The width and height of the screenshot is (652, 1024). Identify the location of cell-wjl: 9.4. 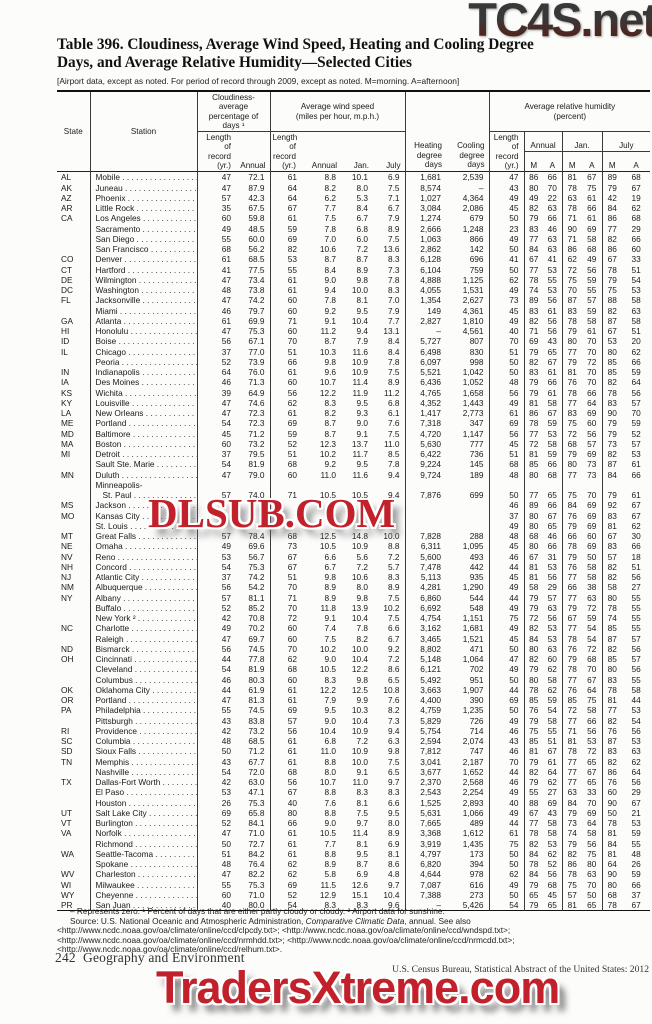
(389, 474).